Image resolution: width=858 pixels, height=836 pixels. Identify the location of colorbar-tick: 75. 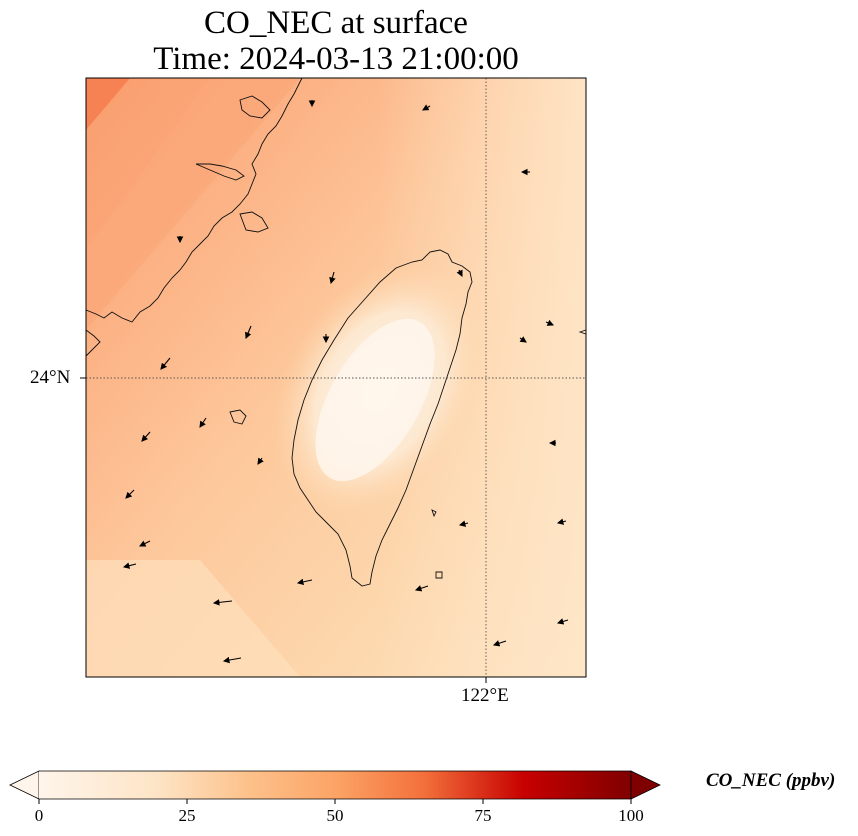
(483, 815).